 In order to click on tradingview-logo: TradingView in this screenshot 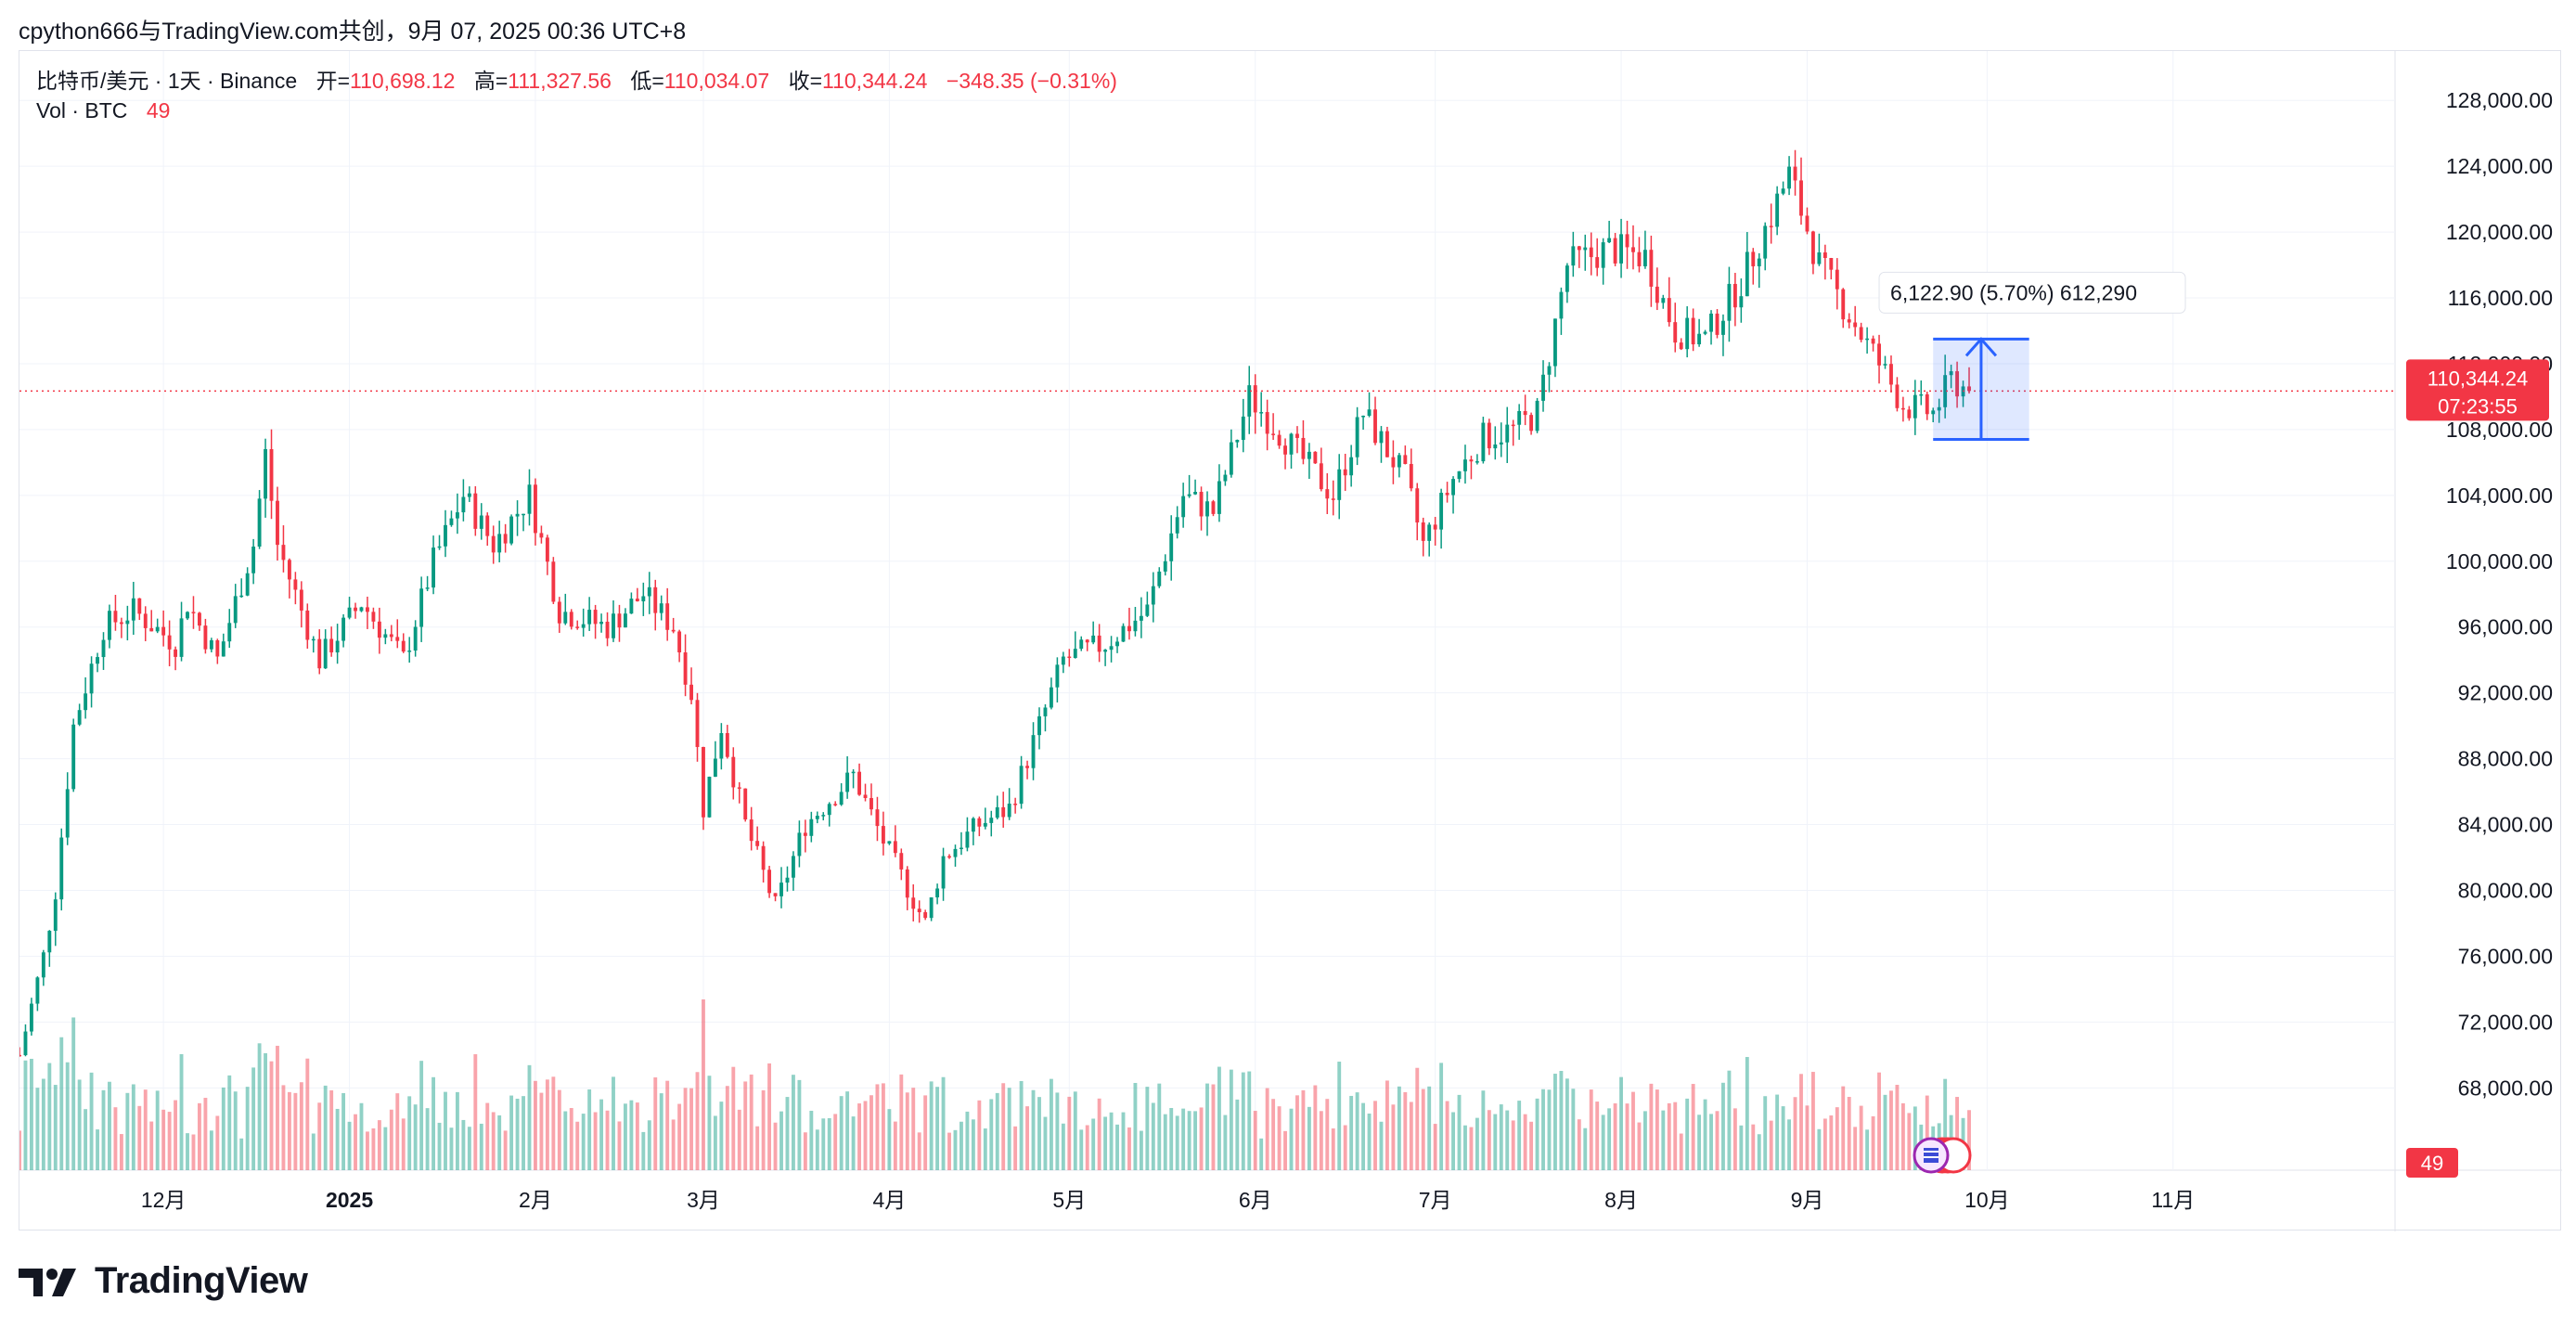, I will do `click(164, 1281)`.